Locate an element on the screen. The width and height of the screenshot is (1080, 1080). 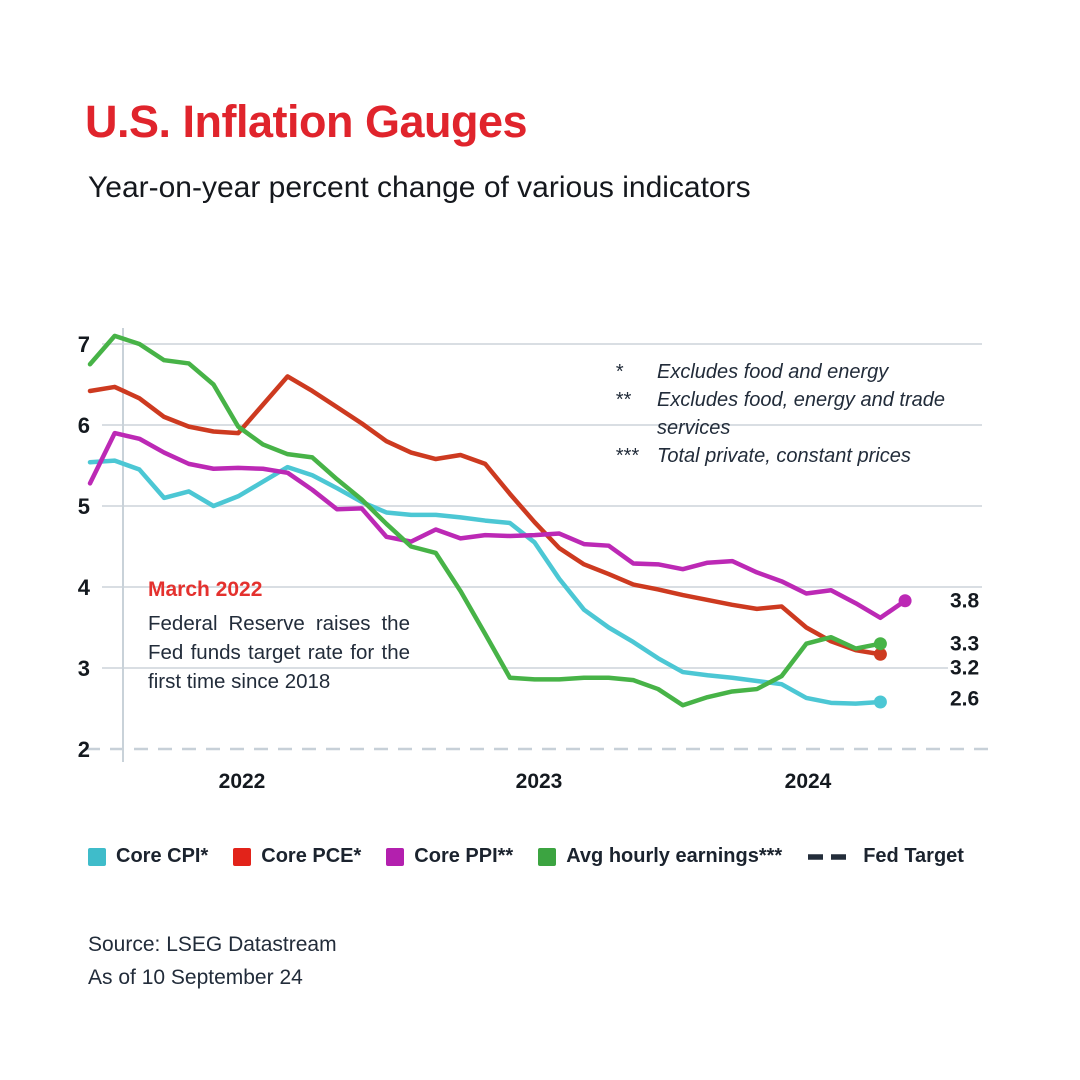
footnote-text: Excludes food and energy is located at coordinates (773, 372).